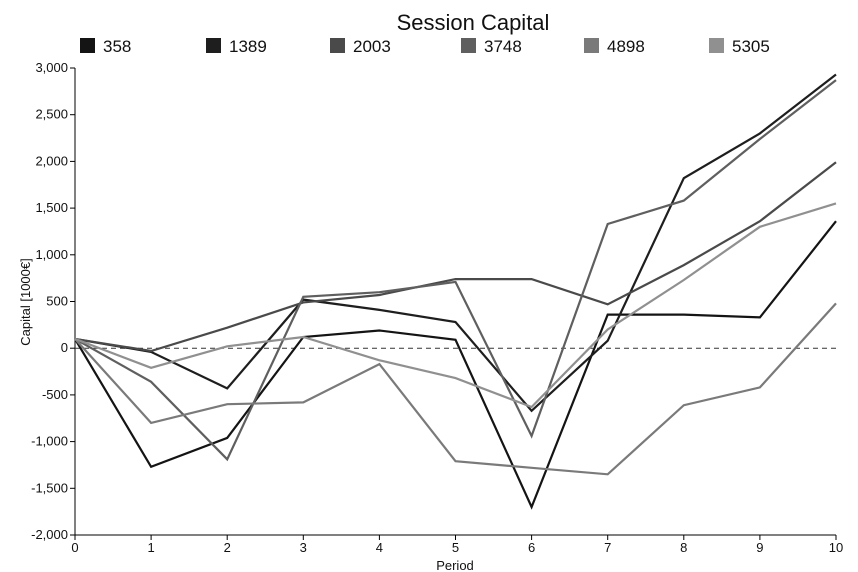 Image resolution: width=858 pixels, height=572 pixels. I want to click on y-tick-label: -500, so click(55, 394).